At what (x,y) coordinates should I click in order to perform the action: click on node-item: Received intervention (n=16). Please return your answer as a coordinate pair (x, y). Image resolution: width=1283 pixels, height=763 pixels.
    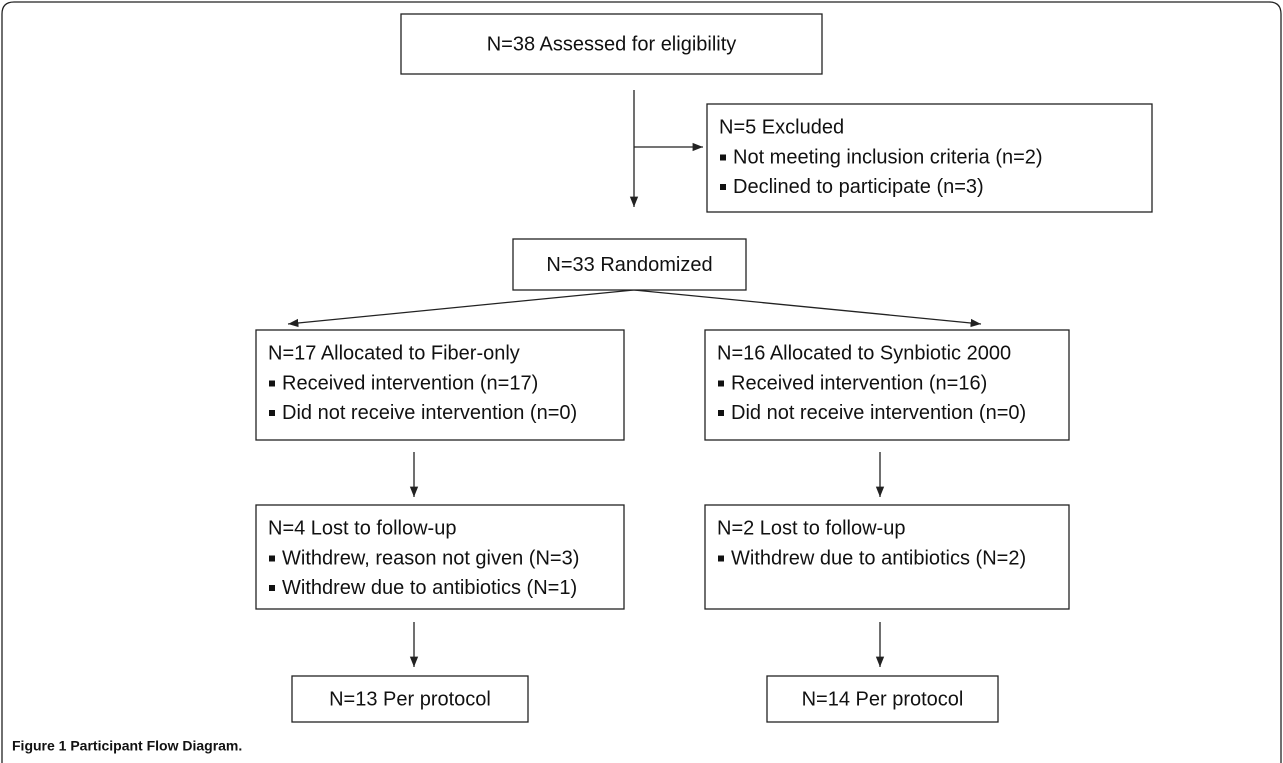
    Looking at the image, I should click on (859, 383).